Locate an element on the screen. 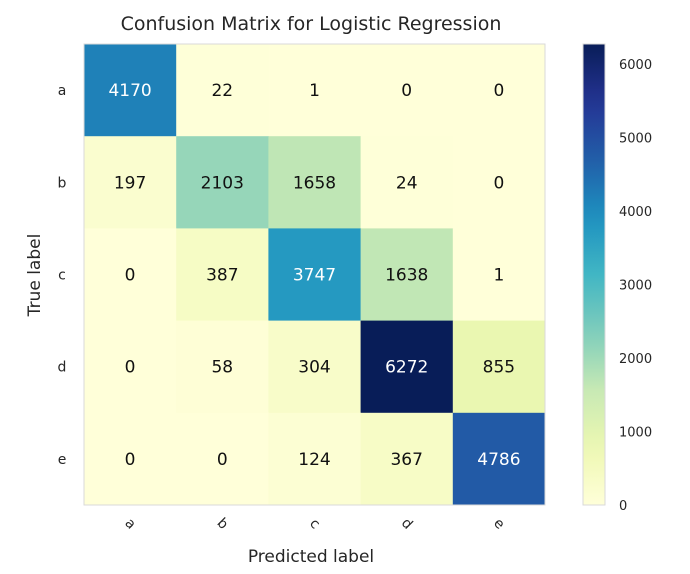 This screenshot has width=690, height=574. y-axis-label: True label is located at coordinates (35, 276).